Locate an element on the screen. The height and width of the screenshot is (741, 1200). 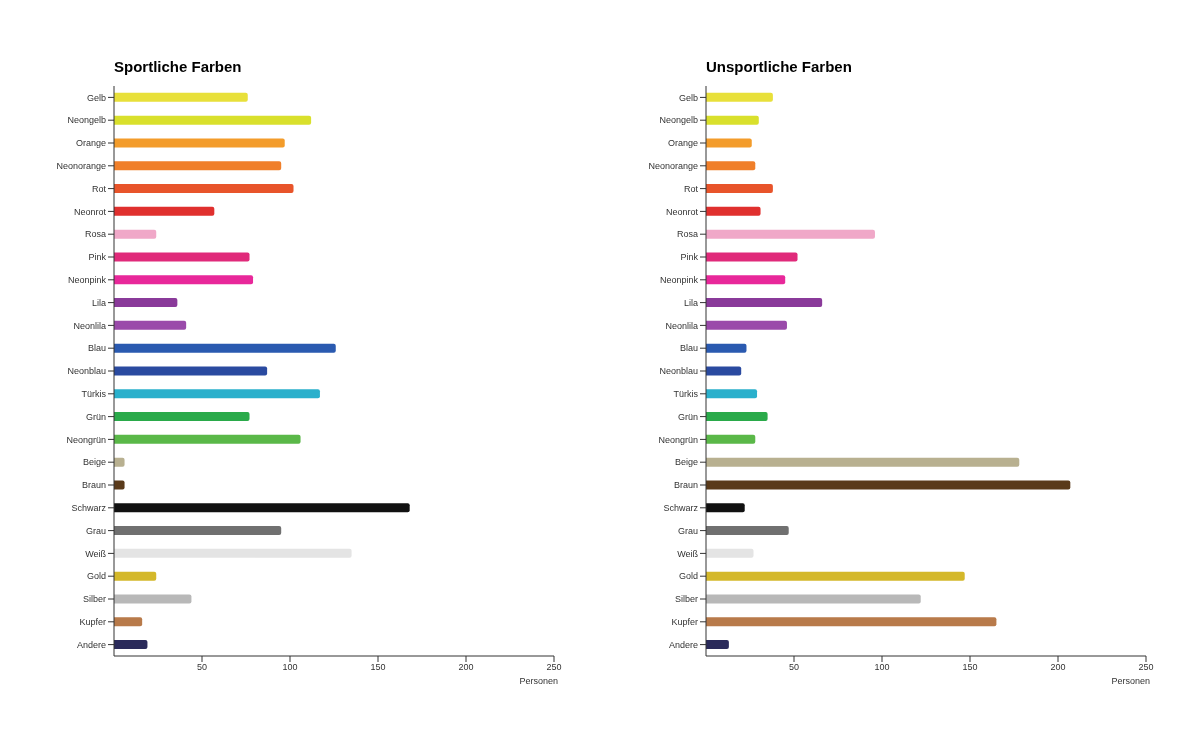
chart-title: Unsportliche Farben is located at coordinates (779, 67).